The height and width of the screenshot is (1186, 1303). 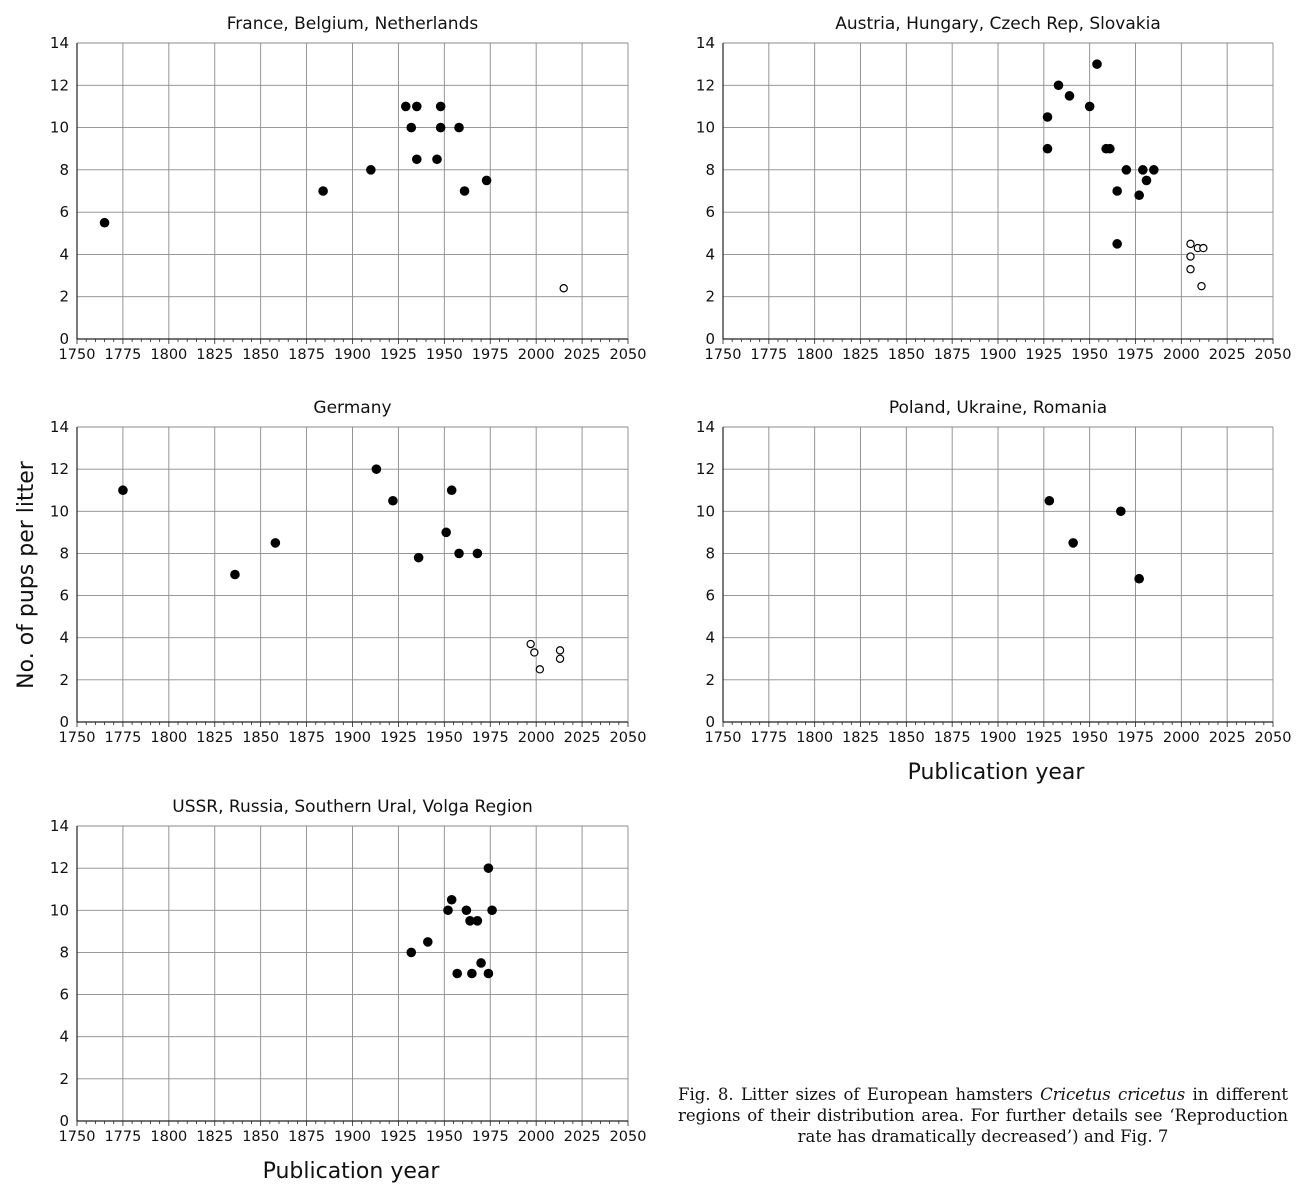 What do you see at coordinates (998, 355) in the screenshot?
I see `x-tick-label: 1900` at bounding box center [998, 355].